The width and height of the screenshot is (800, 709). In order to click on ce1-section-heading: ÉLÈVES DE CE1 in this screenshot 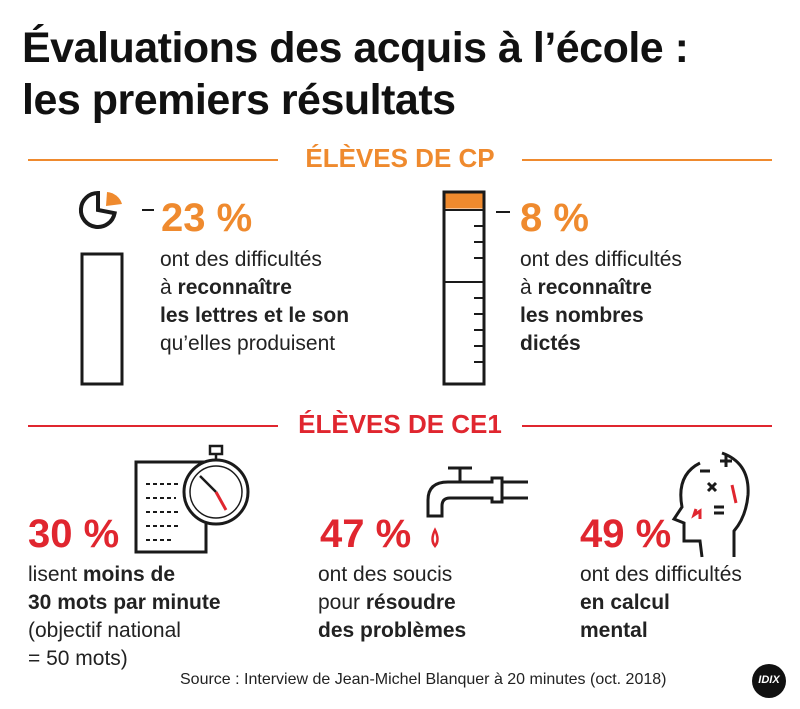, I will do `click(400, 424)`.